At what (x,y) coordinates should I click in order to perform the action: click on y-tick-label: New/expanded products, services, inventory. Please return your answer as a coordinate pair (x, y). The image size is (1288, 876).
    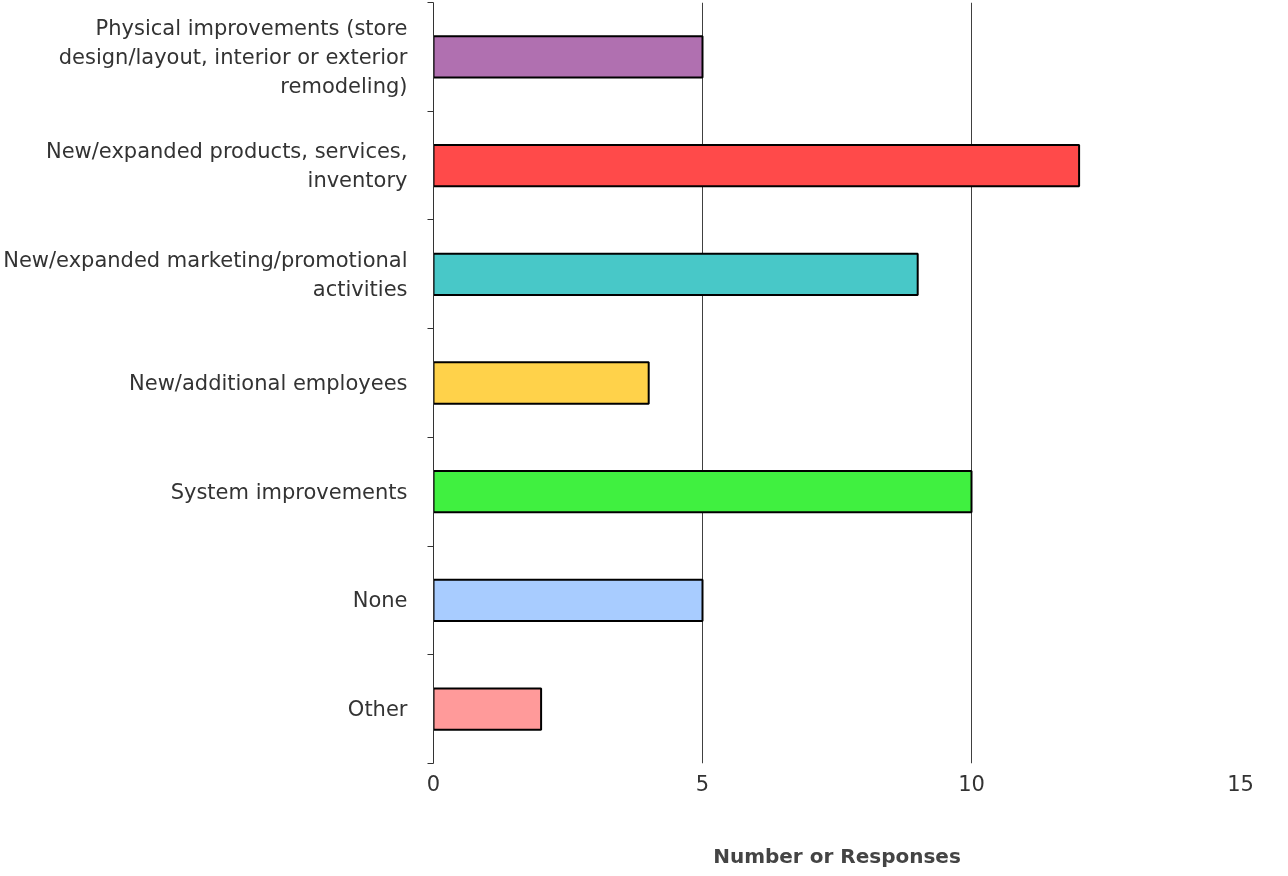
    Looking at the image, I should click on (226, 165).